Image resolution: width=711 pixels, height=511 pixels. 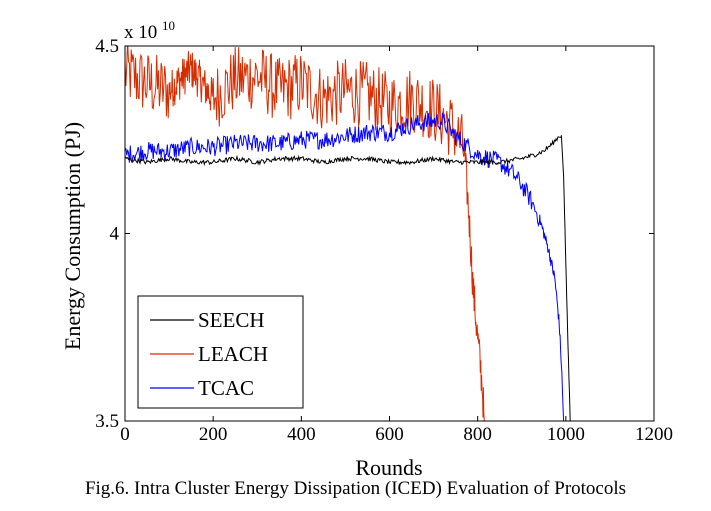 I want to click on x-tick-label: 600, so click(x=389, y=434).